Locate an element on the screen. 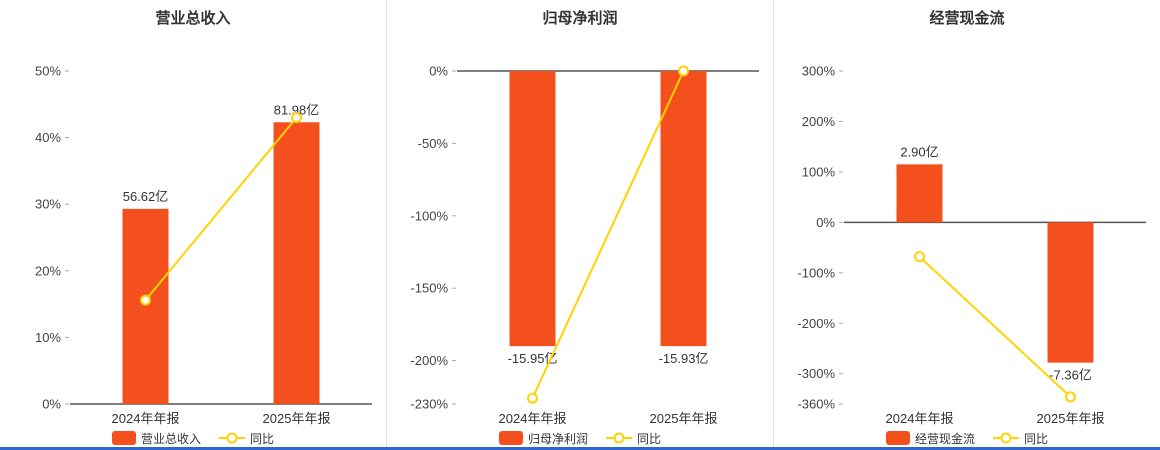  svg-text: -230% is located at coordinates (429, 404).